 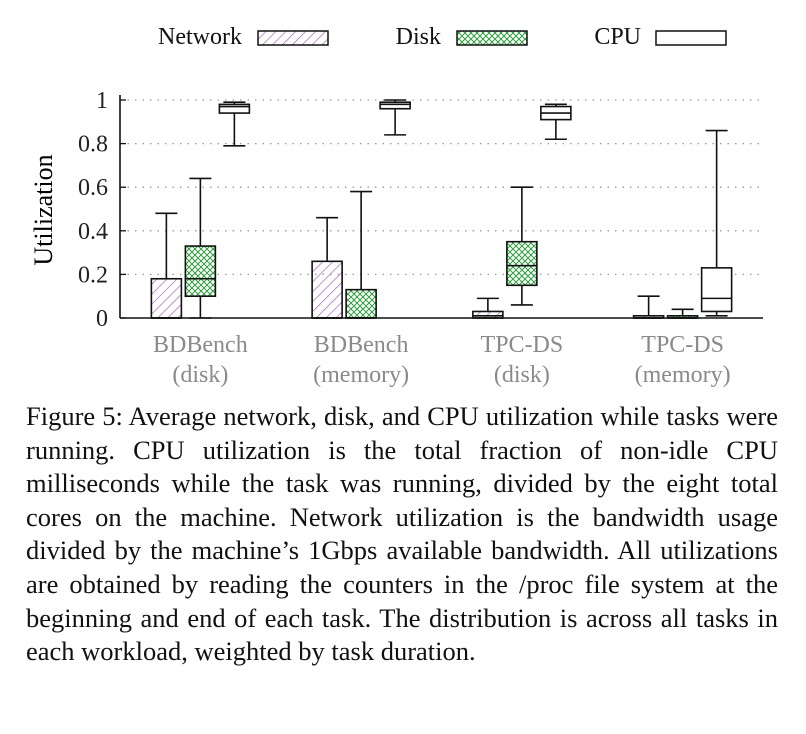 What do you see at coordinates (102, 101) in the screenshot?
I see `y-tick-label: 1` at bounding box center [102, 101].